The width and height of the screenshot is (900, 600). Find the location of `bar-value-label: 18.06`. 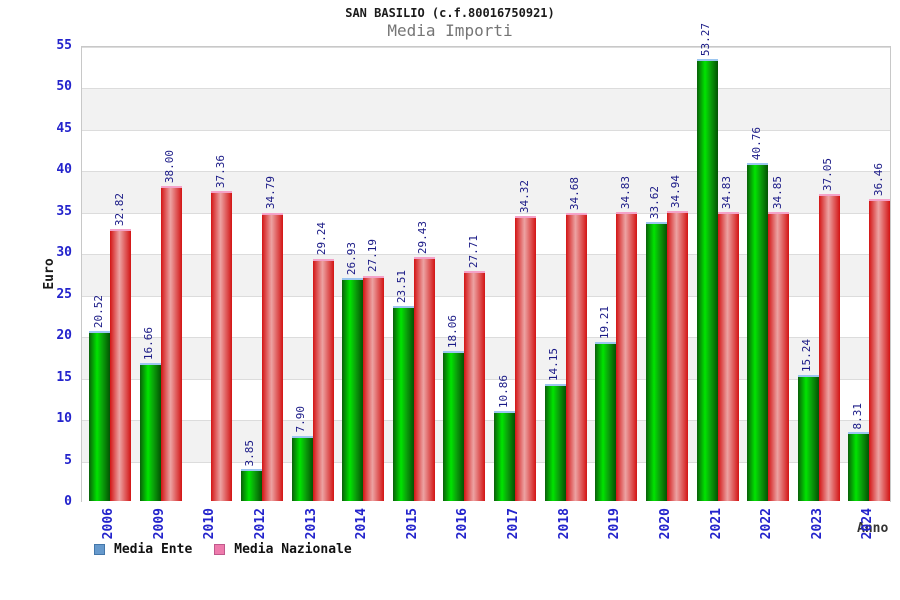

bar-value-label: 18.06 is located at coordinates (452, 332).